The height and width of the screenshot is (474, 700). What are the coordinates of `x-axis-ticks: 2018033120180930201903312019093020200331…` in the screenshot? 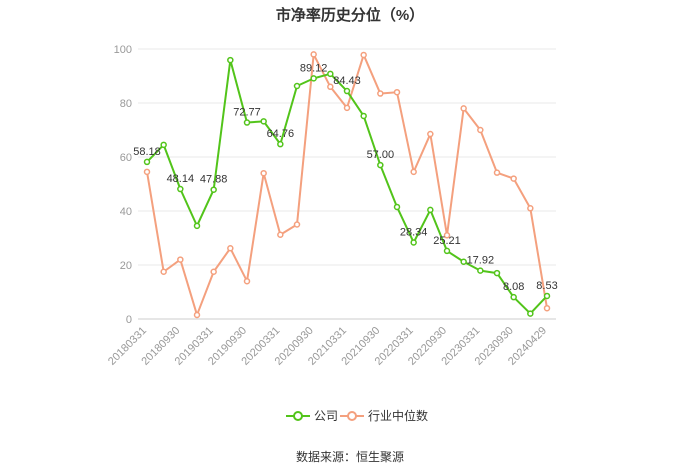 It's located at (327, 346).